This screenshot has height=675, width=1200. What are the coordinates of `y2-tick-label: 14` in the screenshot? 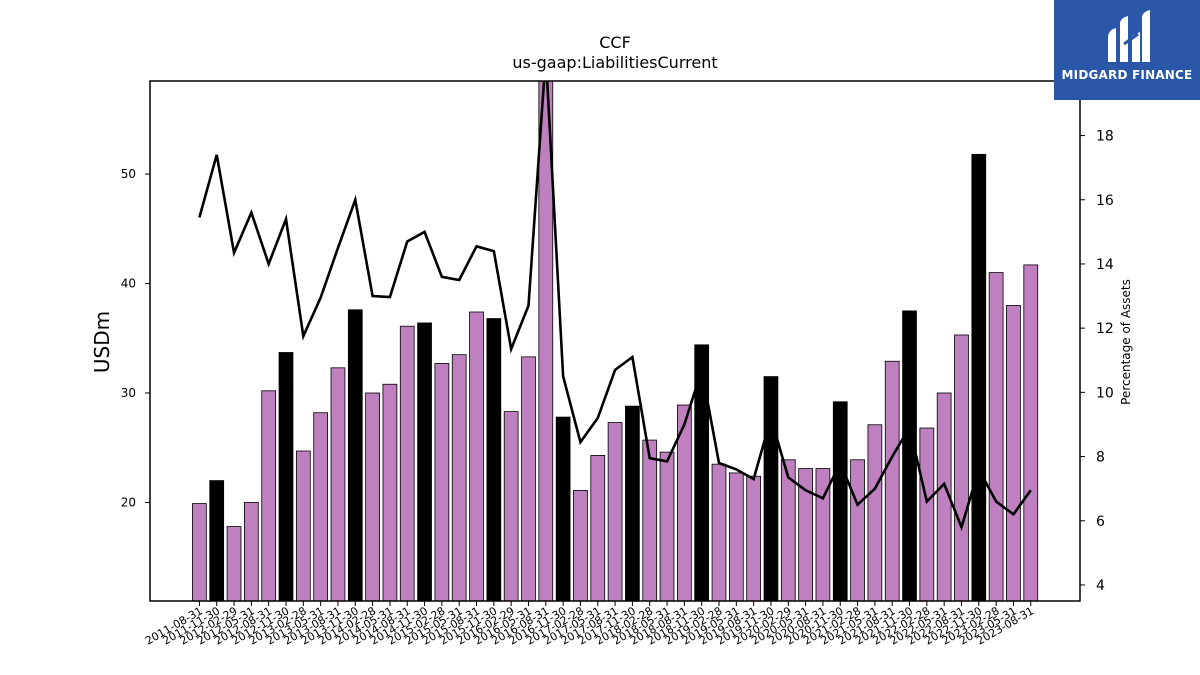 It's located at (1105, 265).